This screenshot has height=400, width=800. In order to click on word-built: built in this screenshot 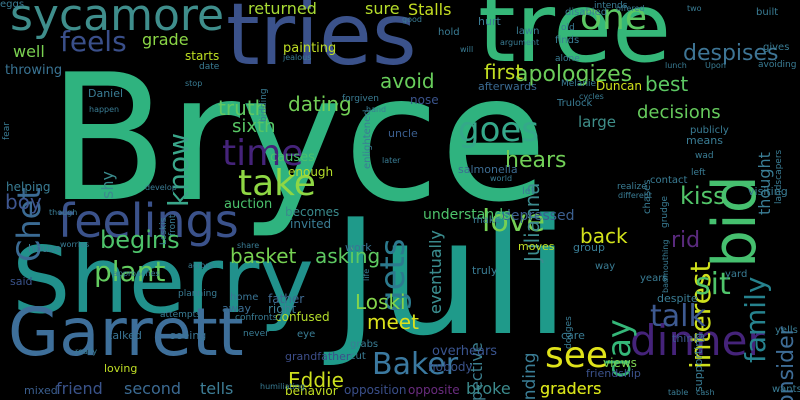, I will do `click(767, 12)`.